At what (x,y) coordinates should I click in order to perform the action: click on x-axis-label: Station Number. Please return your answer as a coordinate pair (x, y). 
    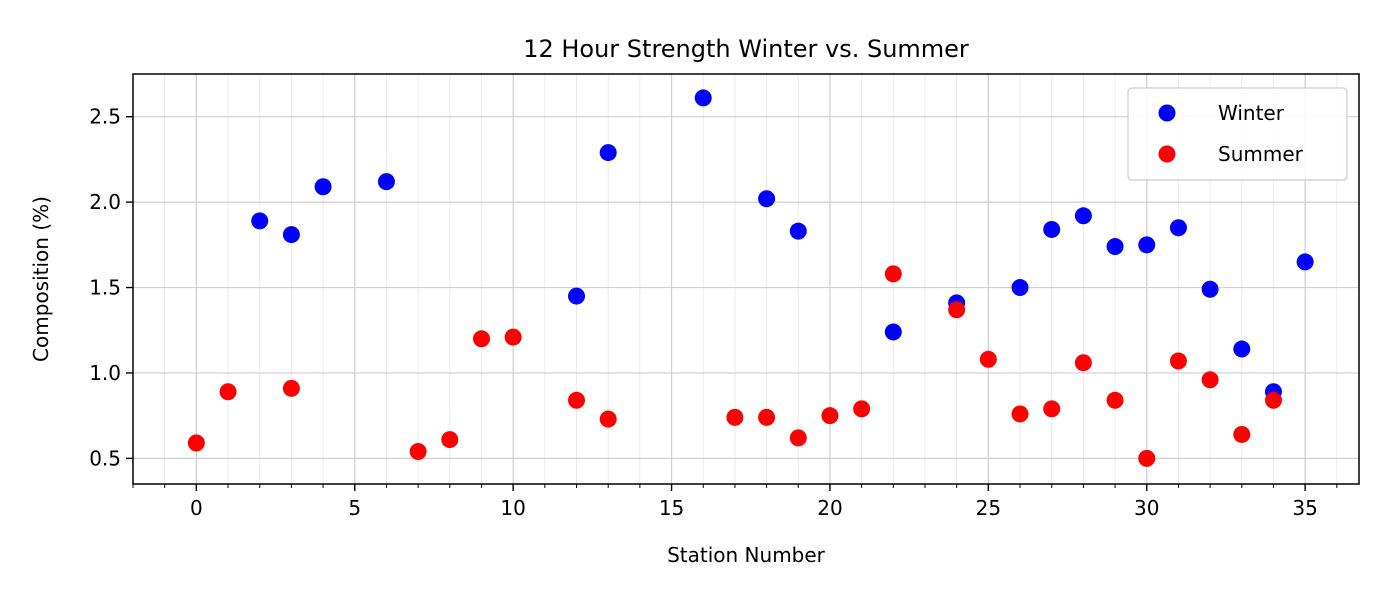
    Looking at the image, I should click on (746, 555).